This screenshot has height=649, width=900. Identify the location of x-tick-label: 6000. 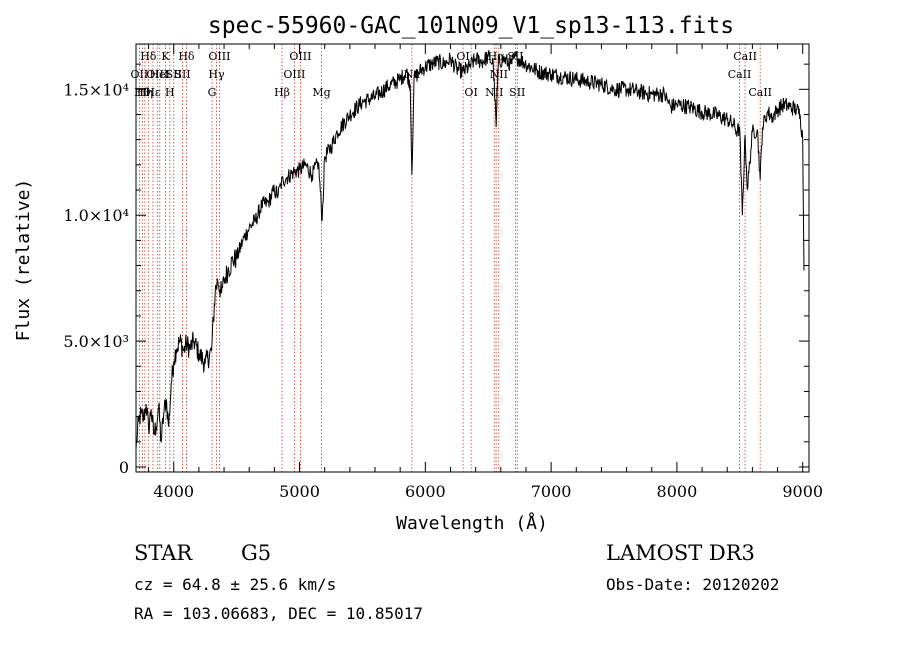
(425, 491).